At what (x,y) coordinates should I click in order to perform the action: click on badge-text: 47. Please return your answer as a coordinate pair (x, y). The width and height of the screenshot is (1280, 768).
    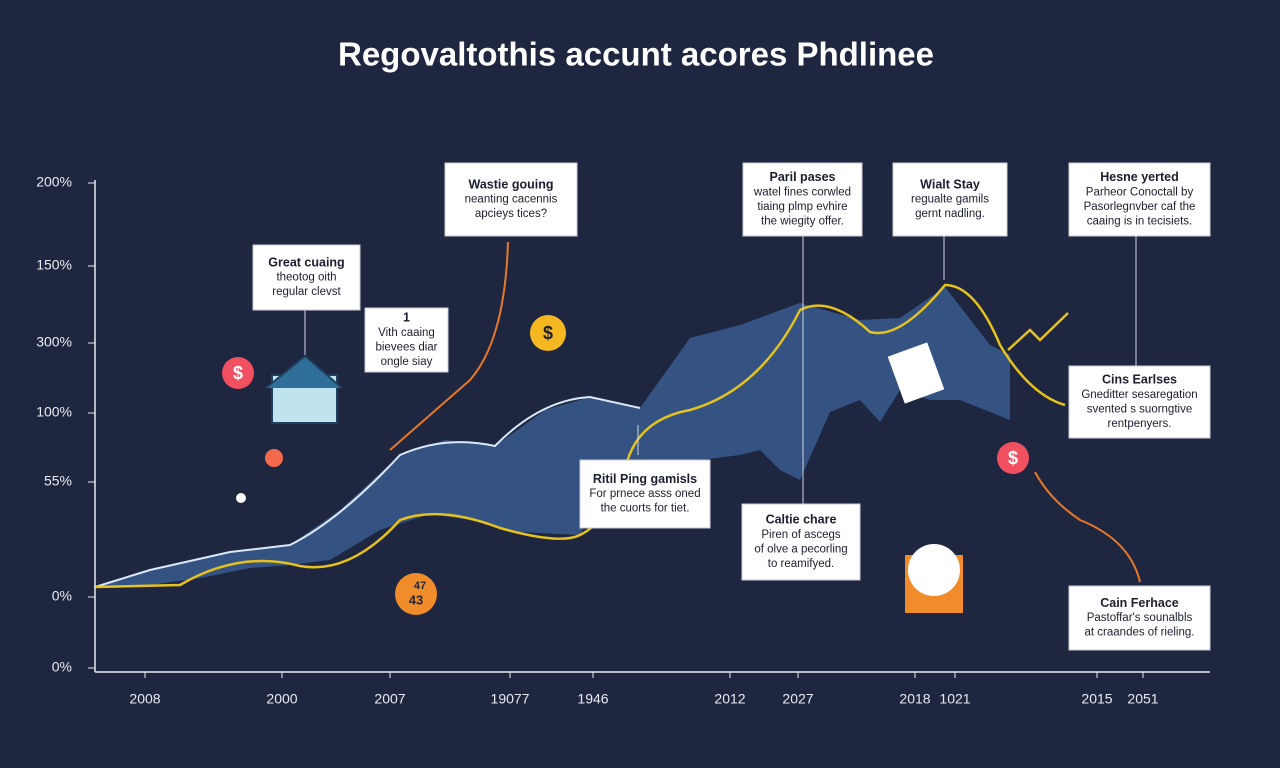
    Looking at the image, I should click on (420, 586).